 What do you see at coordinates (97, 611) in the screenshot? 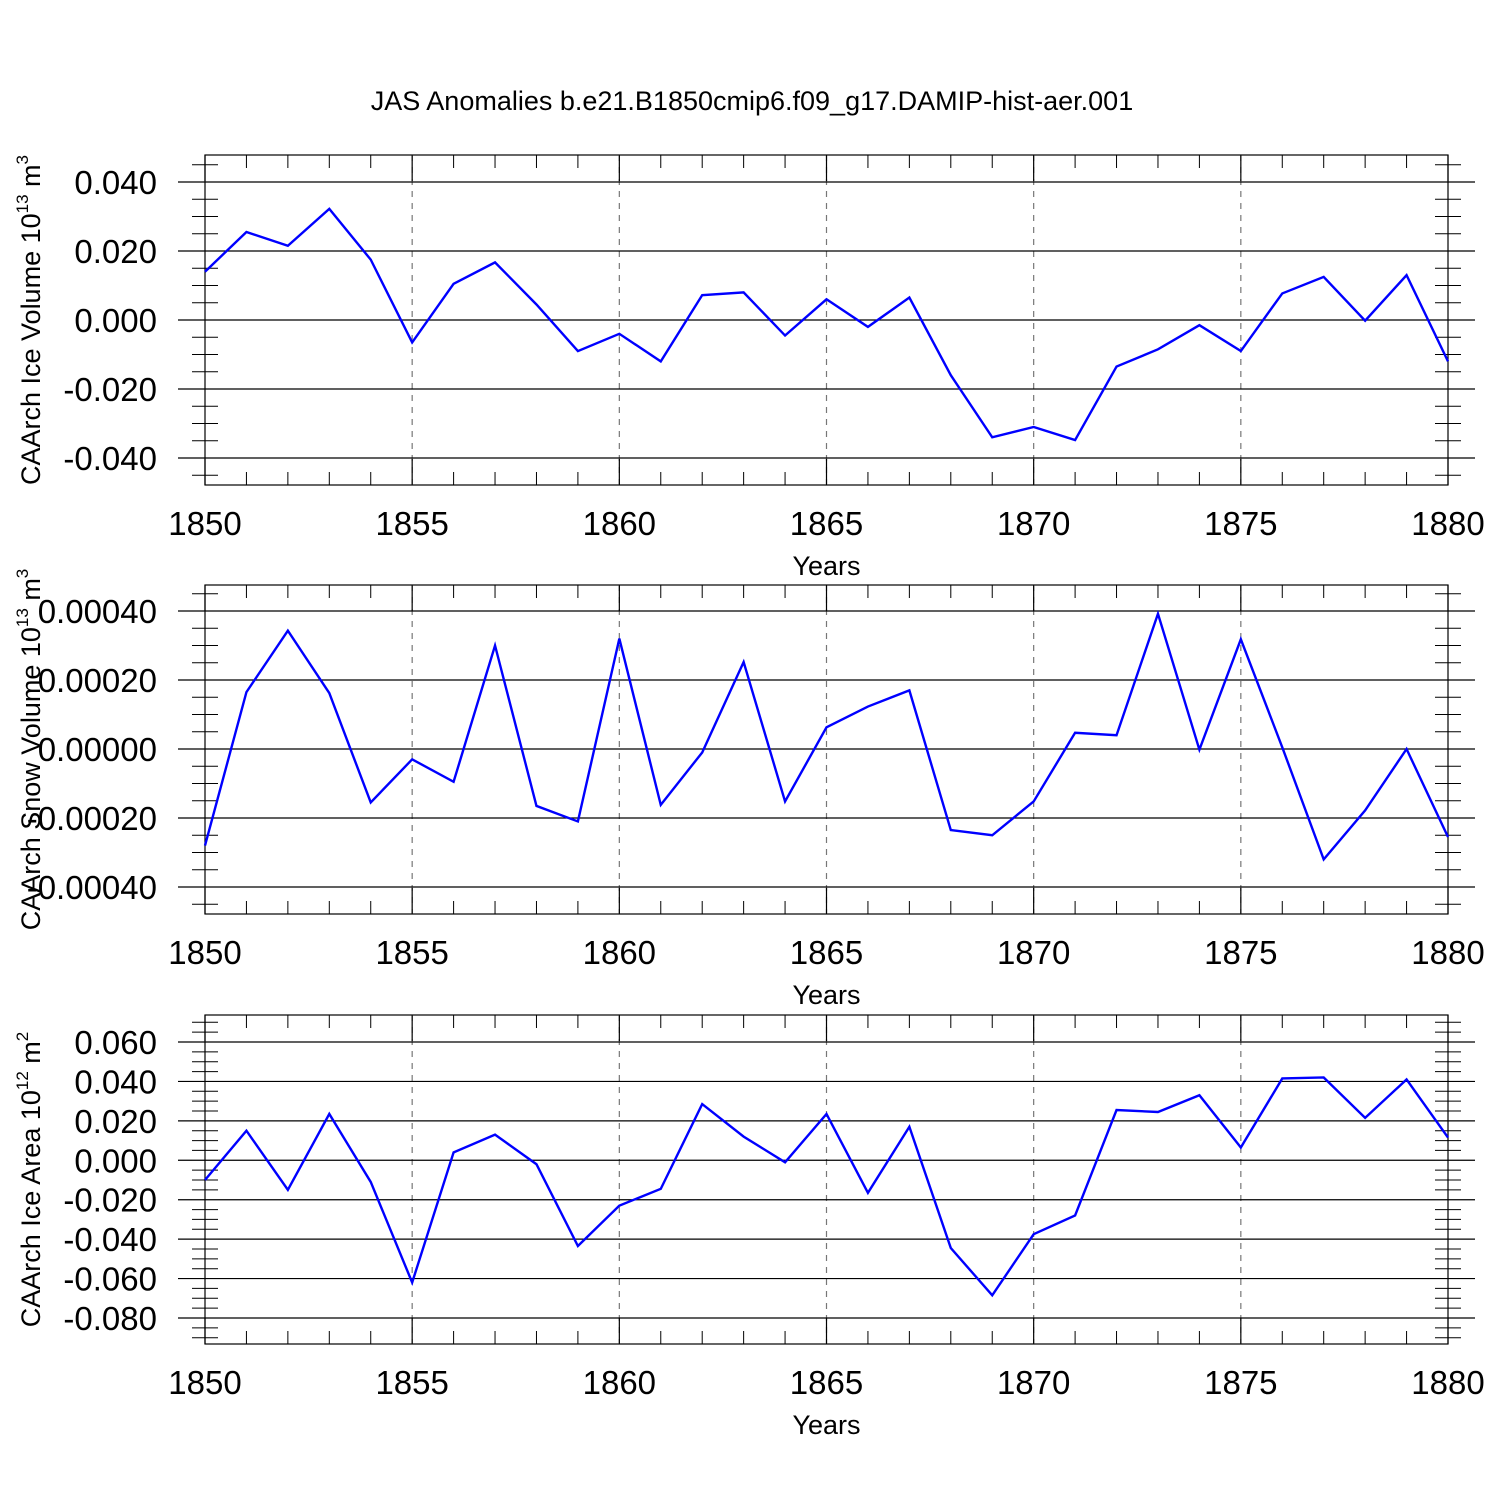
I see `y-tick-label: 0.00040` at bounding box center [97, 611].